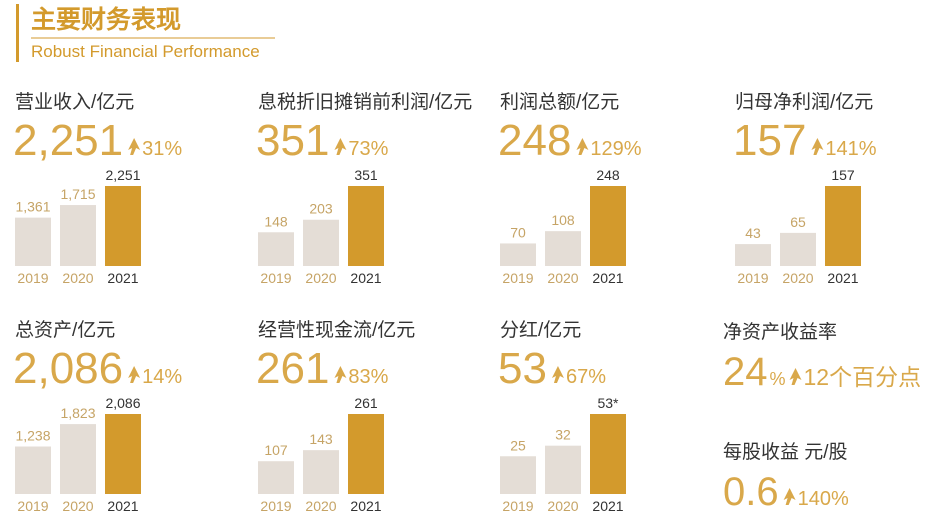  I want to click on headline-value: 351, so click(292, 140).